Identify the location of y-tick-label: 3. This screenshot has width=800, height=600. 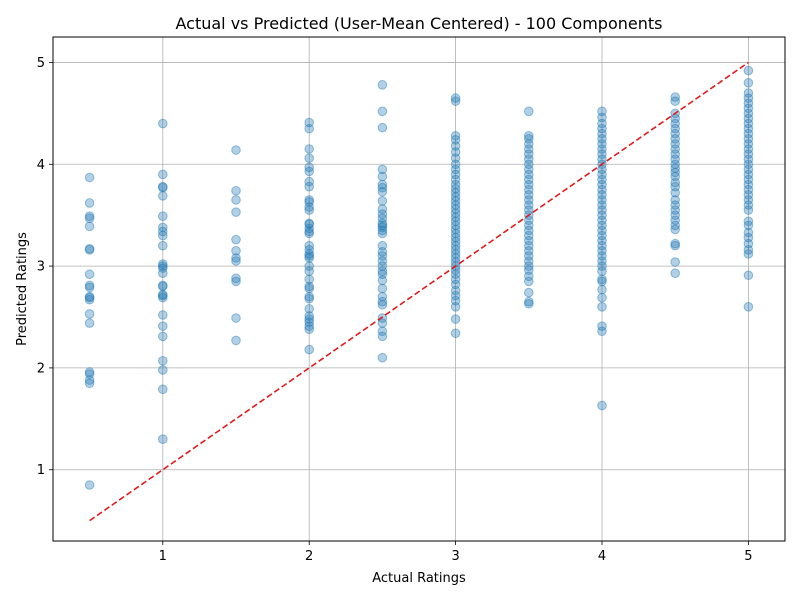
(41, 267).